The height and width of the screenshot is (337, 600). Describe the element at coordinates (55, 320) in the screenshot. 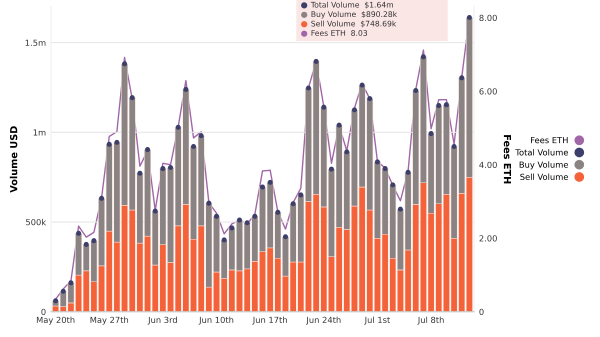

I see `x-tick-label: May 20th` at that location.